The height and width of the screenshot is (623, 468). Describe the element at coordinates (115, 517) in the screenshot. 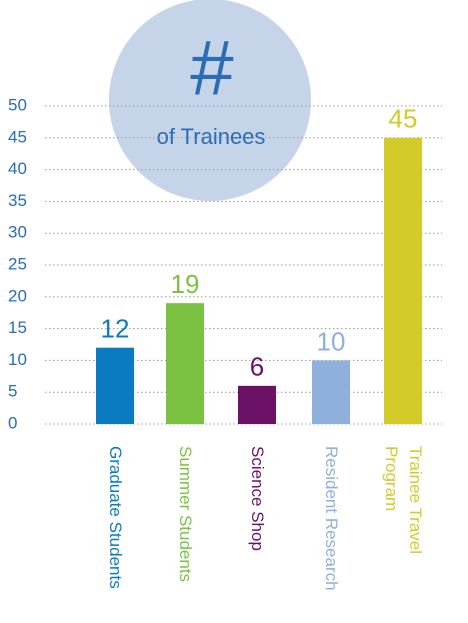

I see `x-tick-label: Graduate Students` at that location.